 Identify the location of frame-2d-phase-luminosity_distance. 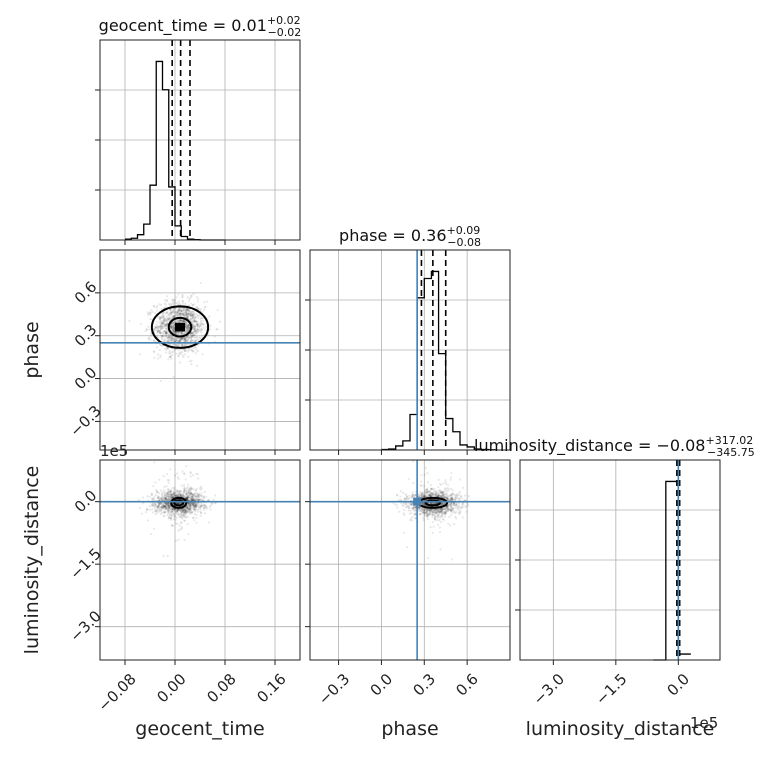
(410, 560).